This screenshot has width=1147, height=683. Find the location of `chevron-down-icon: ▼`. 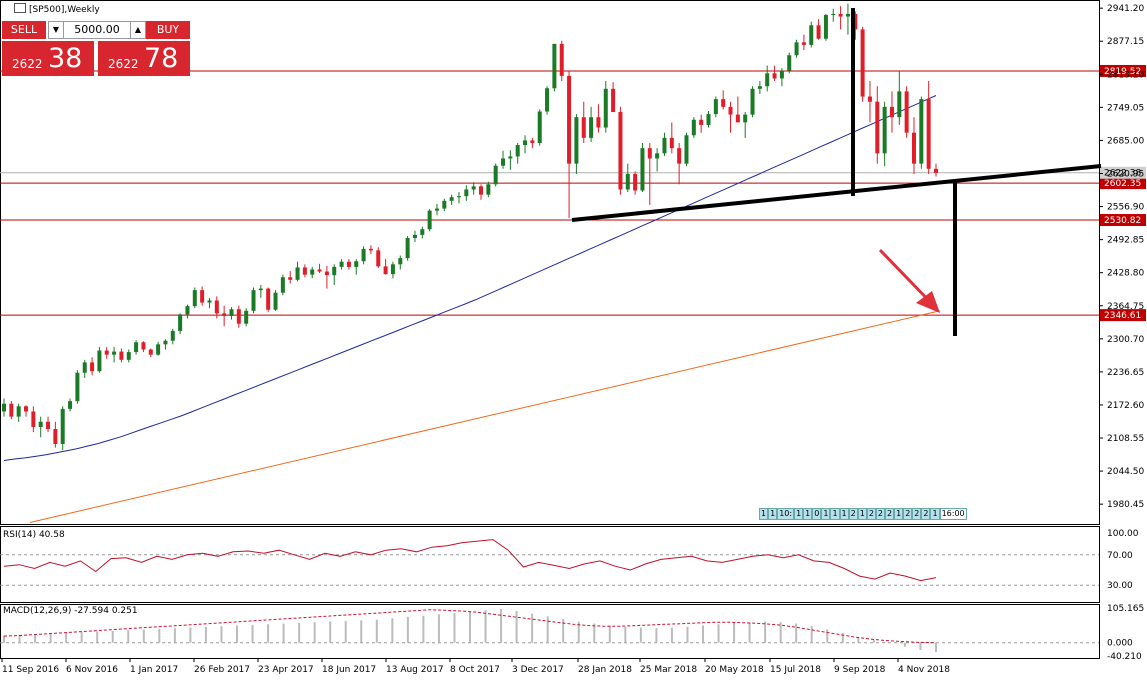

chevron-down-icon: ▼ is located at coordinates (56, 30).